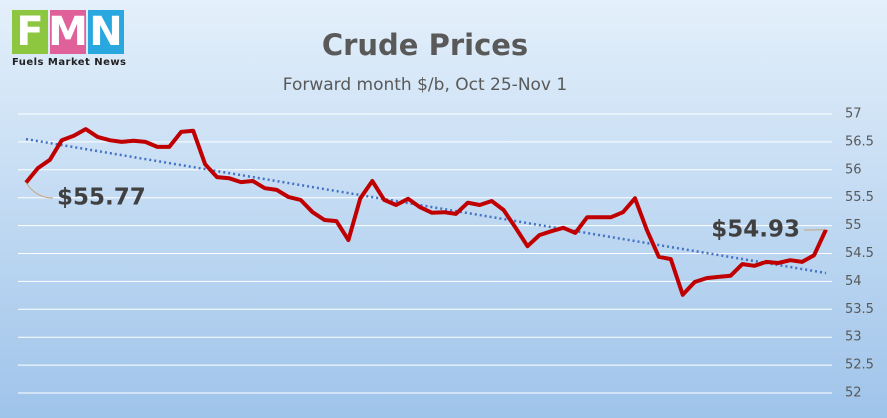  I want to click on chart-subtitle: Forward month $/b, Oct 25-Nov 1, so click(425, 85).